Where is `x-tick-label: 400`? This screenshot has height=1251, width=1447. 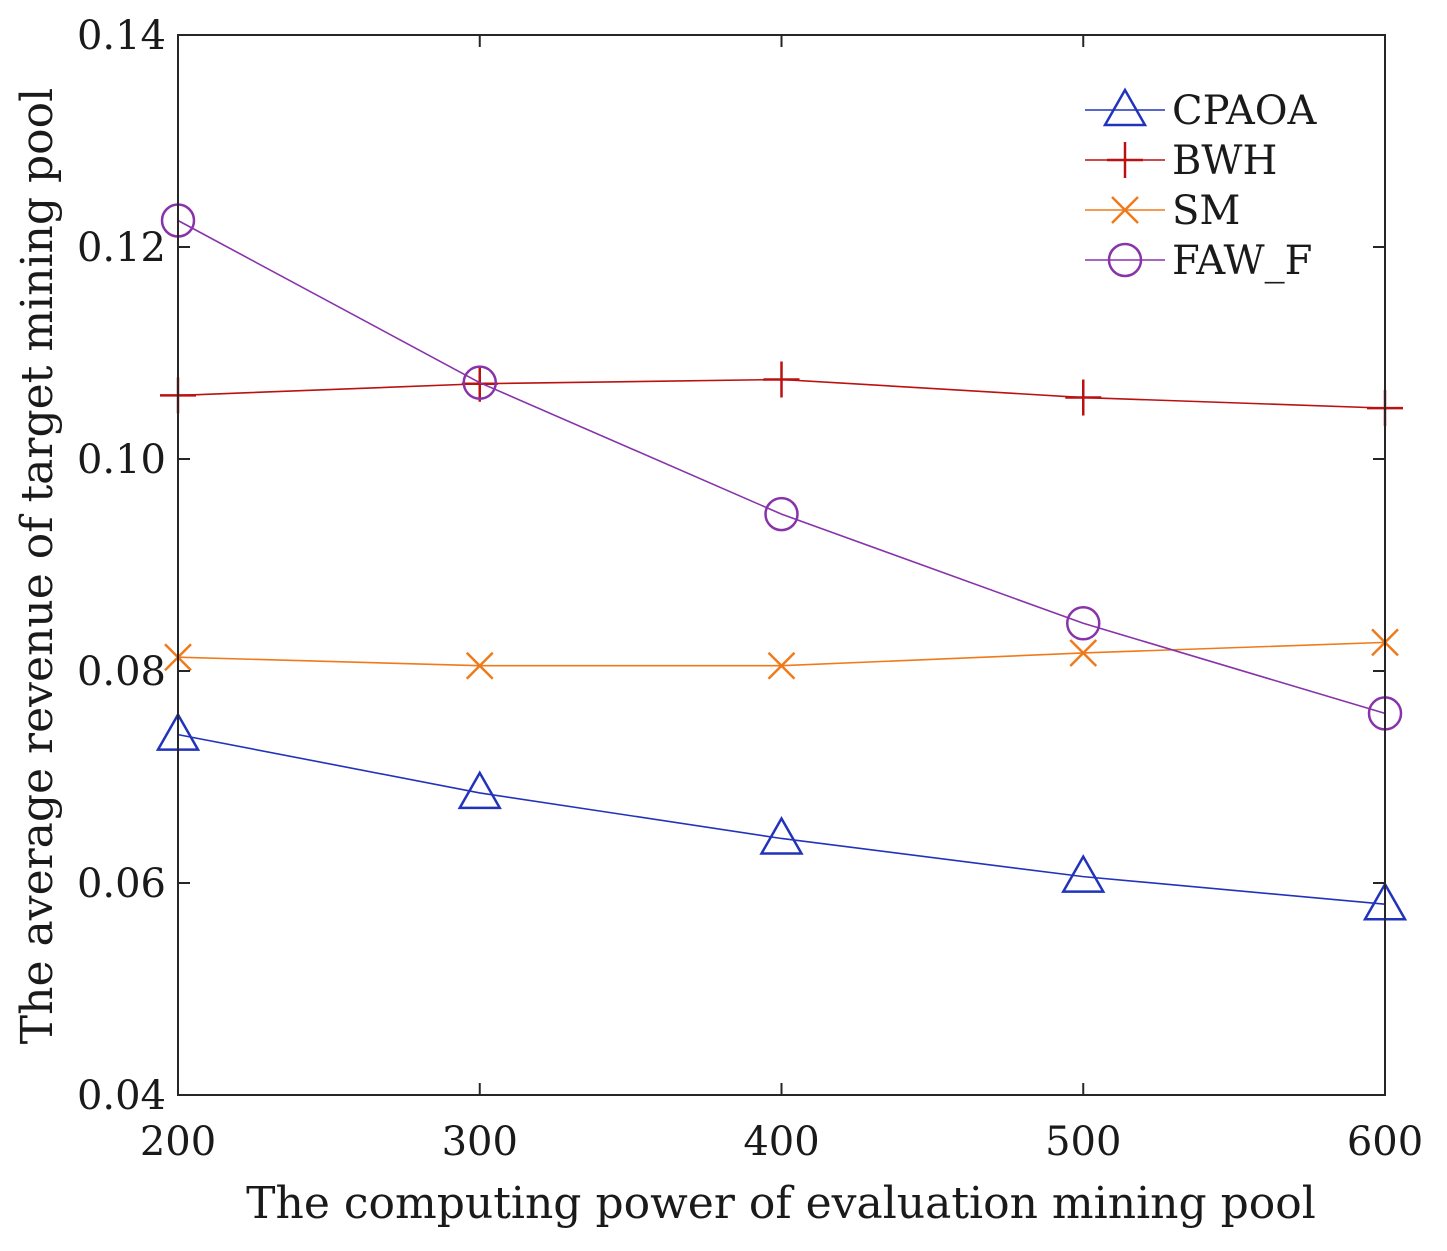 x-tick-label: 400 is located at coordinates (781, 1142).